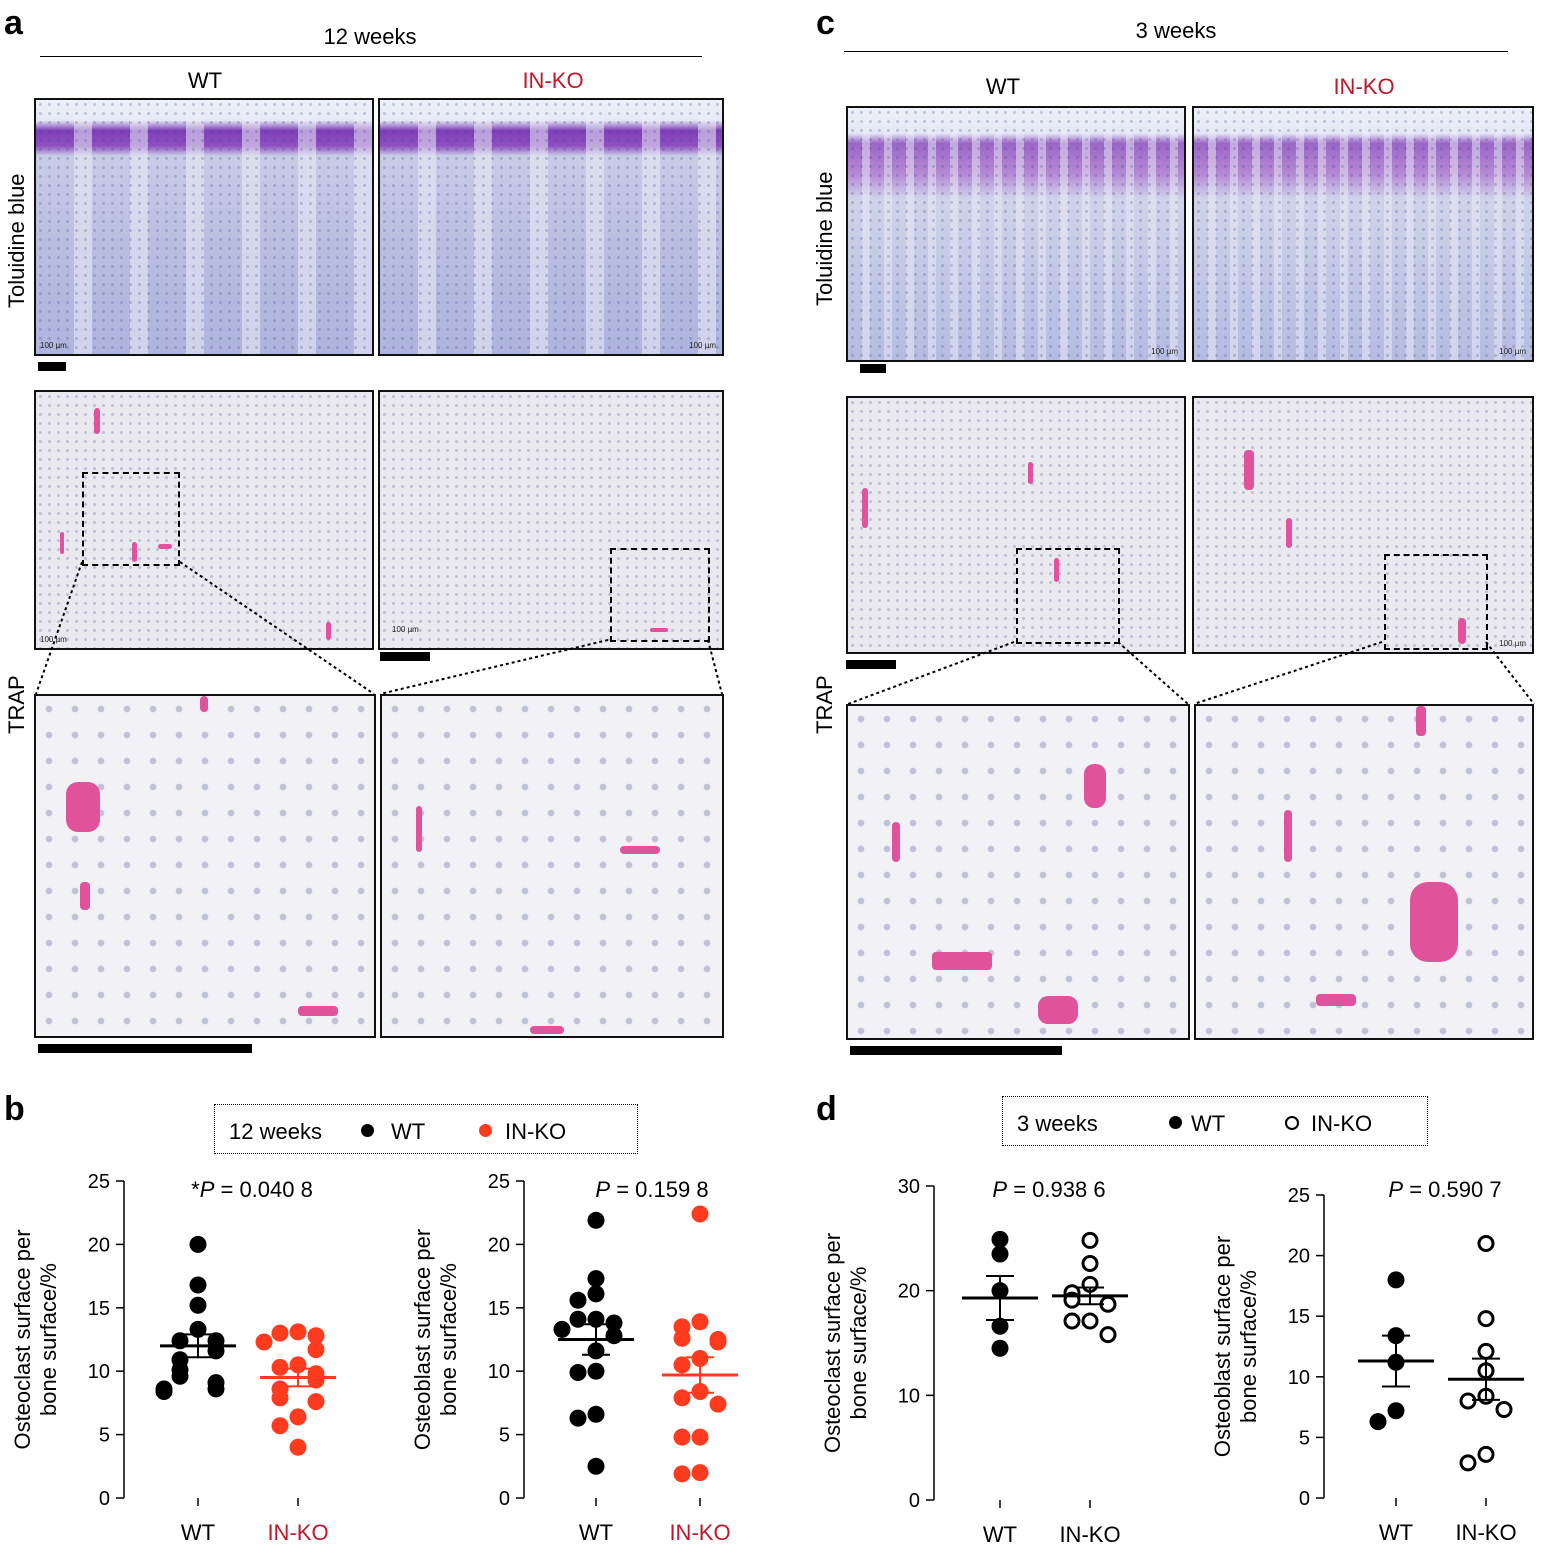  I want to click on y-tick-label: 30, so click(909, 1187).